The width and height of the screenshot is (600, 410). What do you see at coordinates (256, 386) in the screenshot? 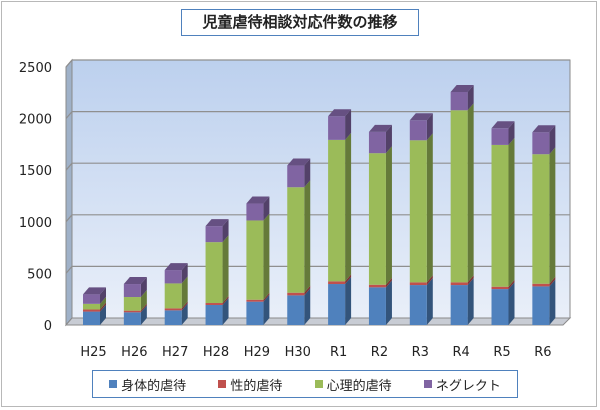
I see `legend-label: 性的虐待` at bounding box center [256, 386].